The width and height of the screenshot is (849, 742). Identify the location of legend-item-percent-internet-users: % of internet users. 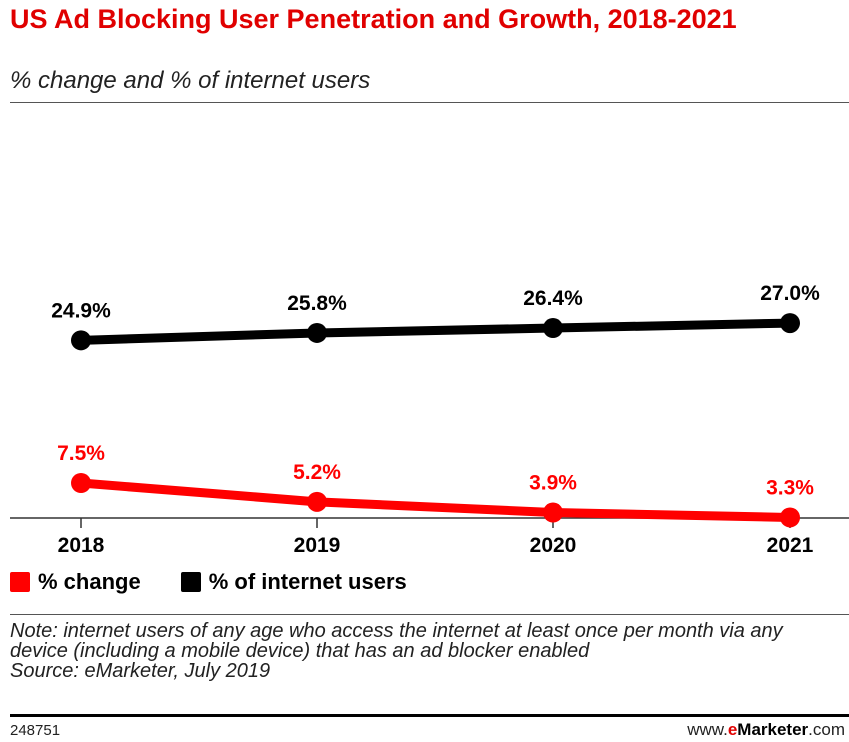
(293, 582).